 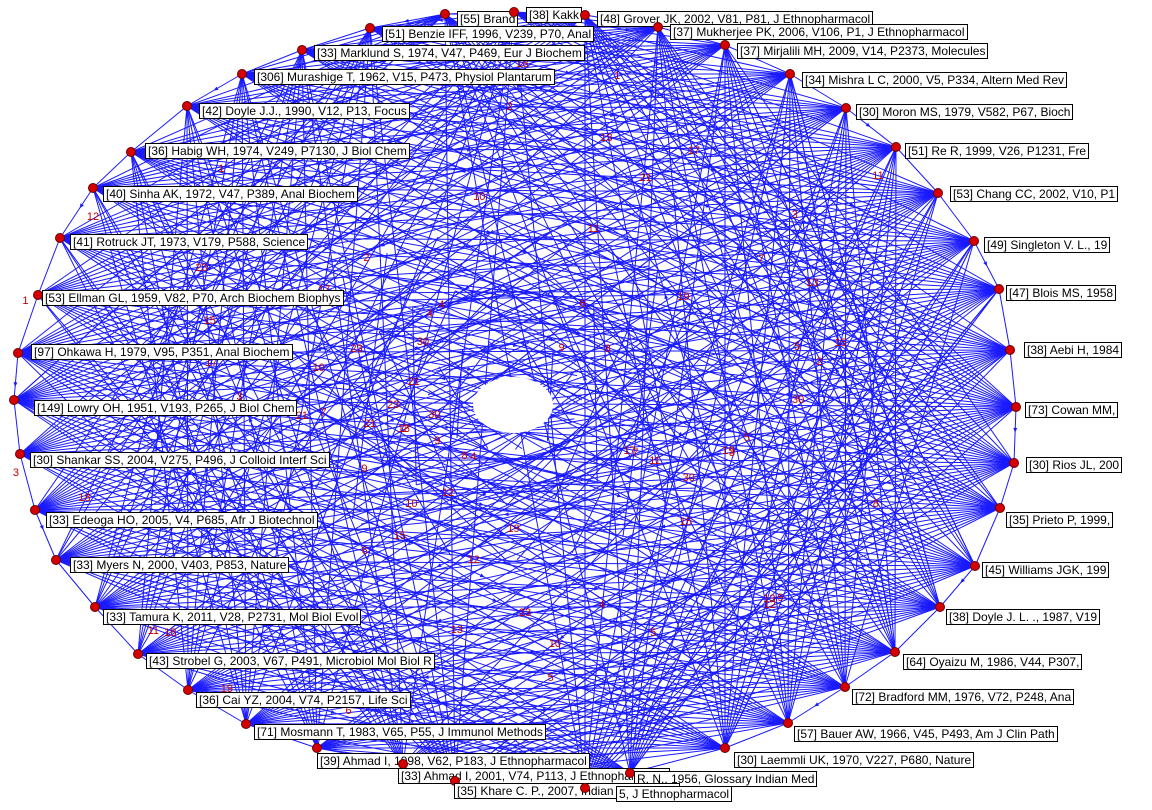 I want to click on node-label: 5, J Ethnopharmacol, so click(x=674, y=794).